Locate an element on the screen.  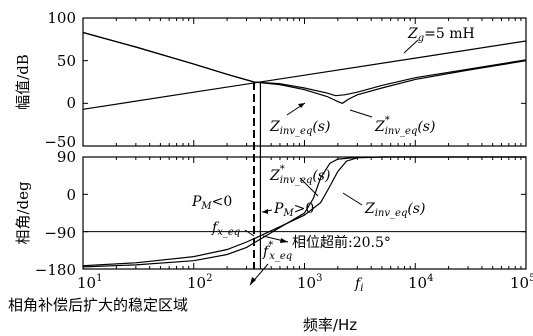
mag-zinv-label: Zinv_eq(s) is located at coordinates (299, 128).